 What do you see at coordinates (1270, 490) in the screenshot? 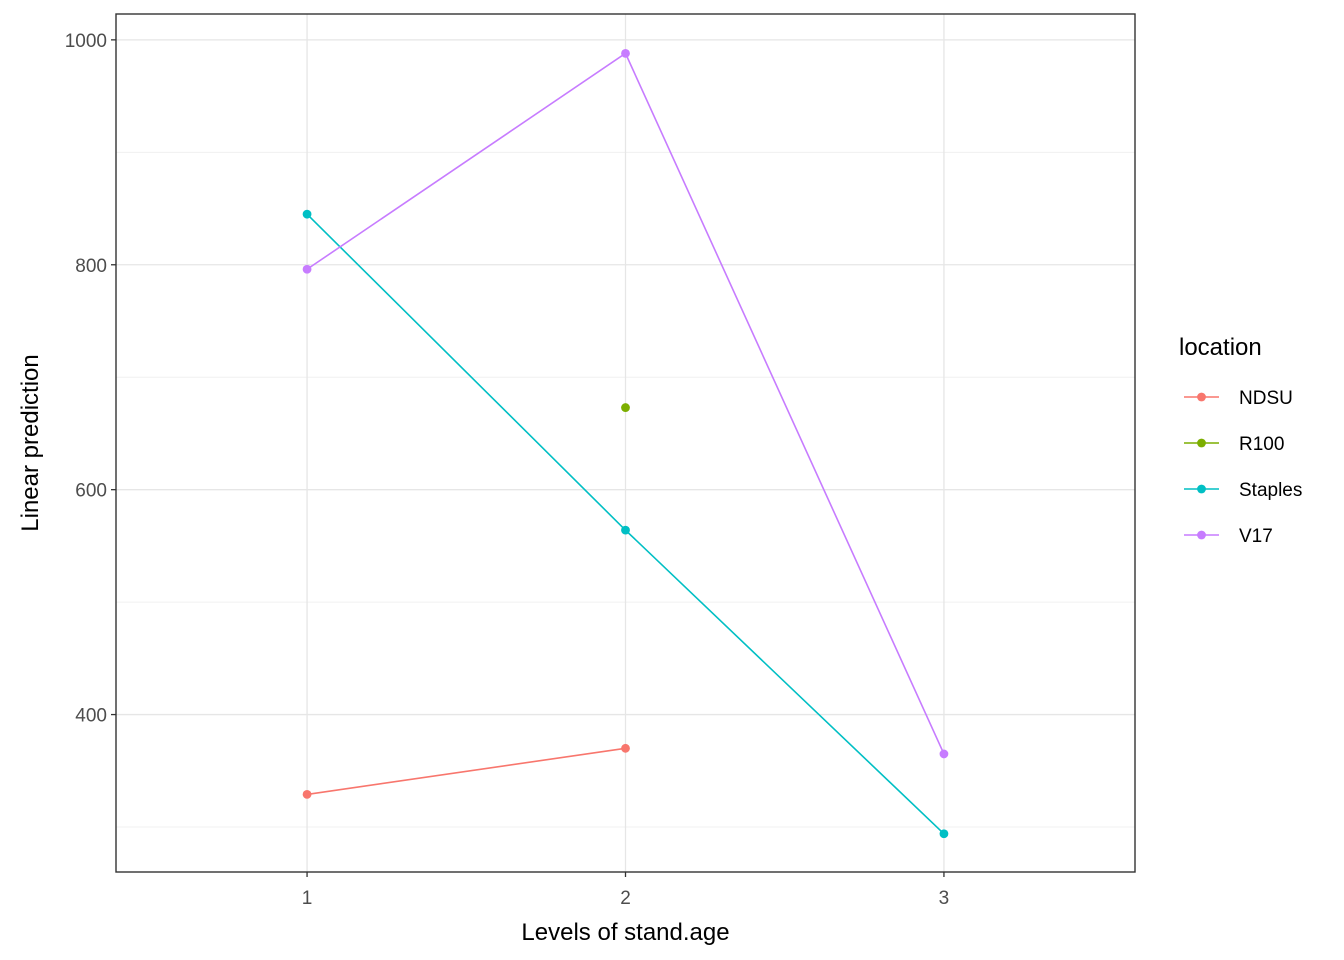
I see `legend-label-staples: Staples` at bounding box center [1270, 490].